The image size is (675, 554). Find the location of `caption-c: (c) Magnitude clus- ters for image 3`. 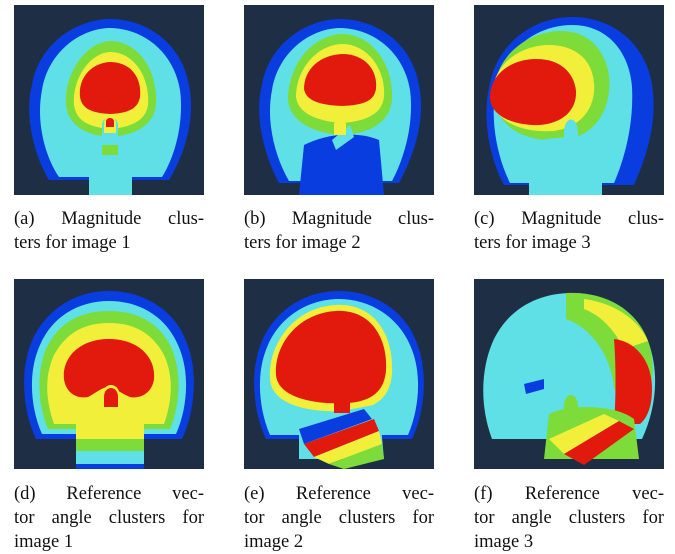

caption-c: (c) Magnitude clus- ters for image 3 is located at coordinates (569, 231).